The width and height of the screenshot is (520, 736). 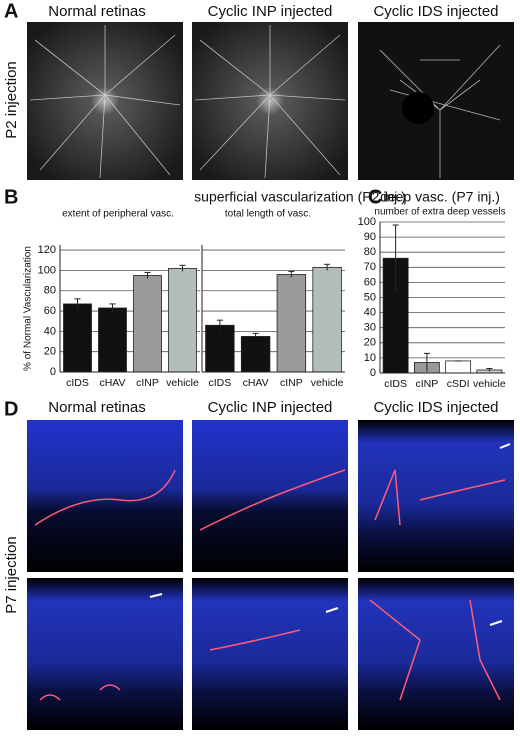 I want to click on chart-subtitle: extent of peripheral vasc., so click(x=118, y=214).